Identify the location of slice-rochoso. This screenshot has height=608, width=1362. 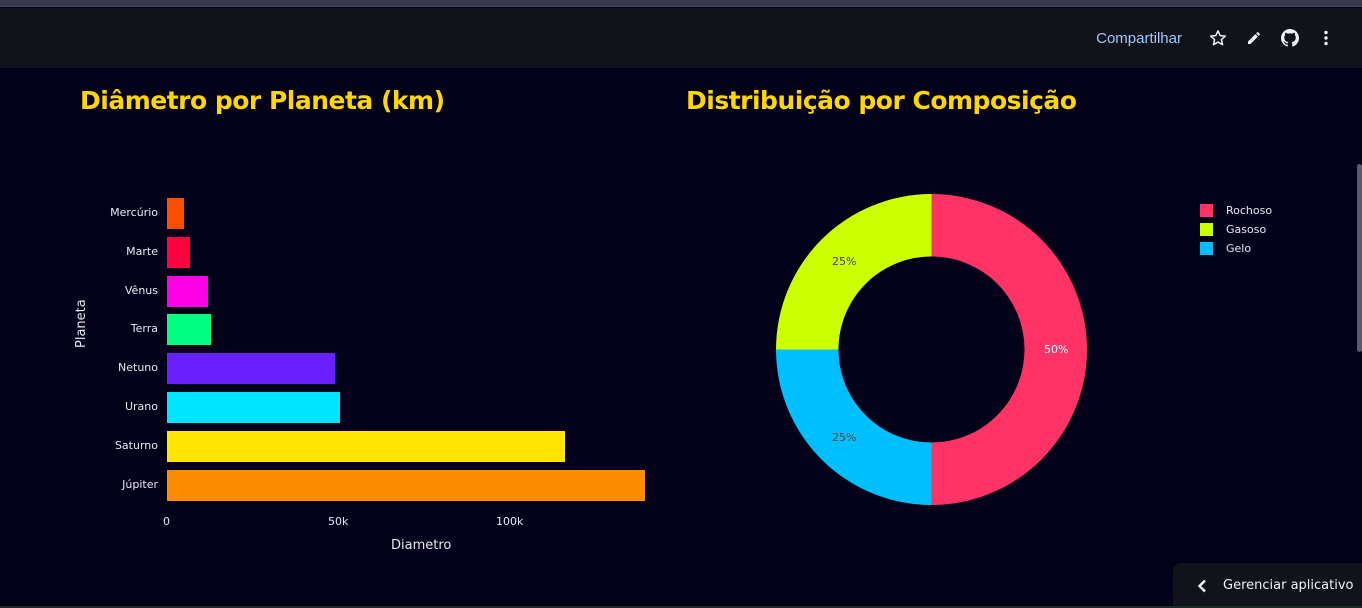
(1009, 349).